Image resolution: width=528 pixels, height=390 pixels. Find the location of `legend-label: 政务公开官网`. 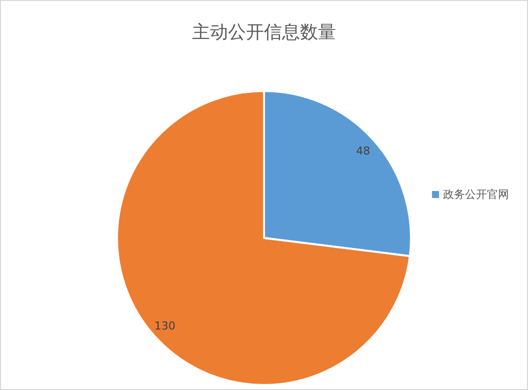

legend-label: 政务公开官网 is located at coordinates (476, 194).